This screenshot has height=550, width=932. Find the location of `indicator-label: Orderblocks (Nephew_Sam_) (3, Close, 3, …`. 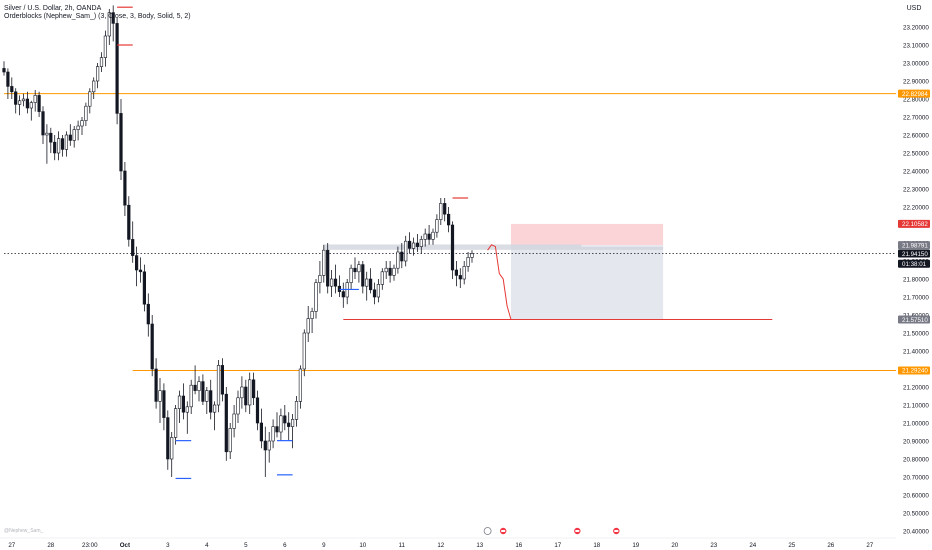

indicator-label: Orderblocks (Nephew_Sam_) (3, Close, 3, … is located at coordinates (97, 16).